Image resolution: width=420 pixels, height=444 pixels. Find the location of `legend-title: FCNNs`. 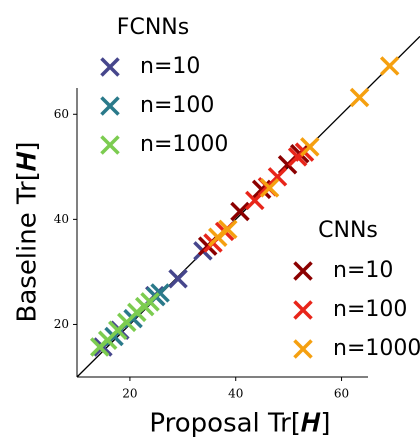

legend-title: FCNNs is located at coordinates (153, 27).